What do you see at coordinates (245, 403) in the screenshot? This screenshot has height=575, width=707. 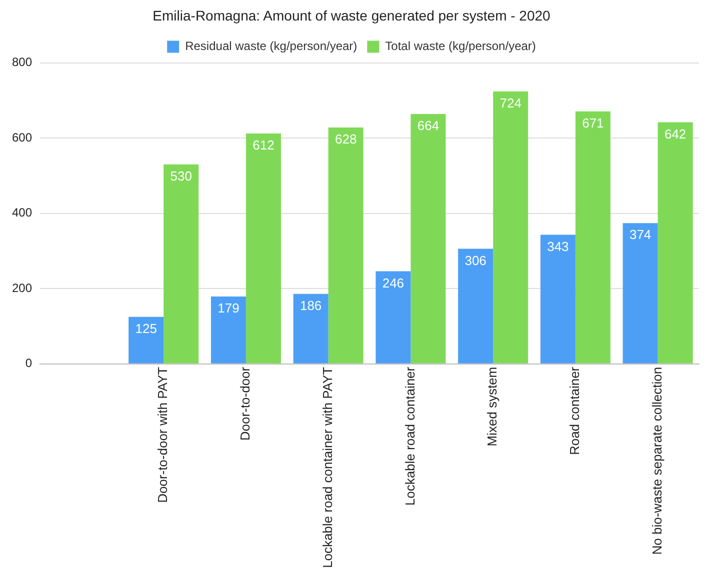 I see `x-tick-label: Door-to-door` at bounding box center [245, 403].